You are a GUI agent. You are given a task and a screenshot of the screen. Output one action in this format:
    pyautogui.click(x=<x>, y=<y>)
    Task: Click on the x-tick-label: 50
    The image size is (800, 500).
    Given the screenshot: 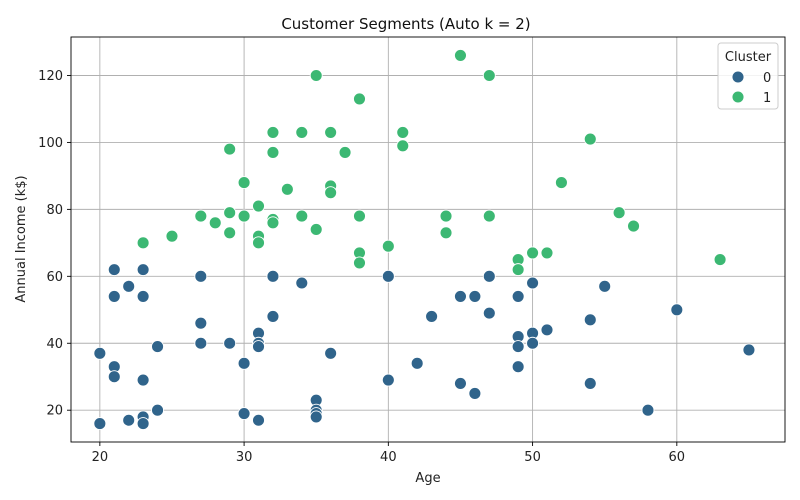 What is the action you would take?
    pyautogui.click(x=532, y=457)
    